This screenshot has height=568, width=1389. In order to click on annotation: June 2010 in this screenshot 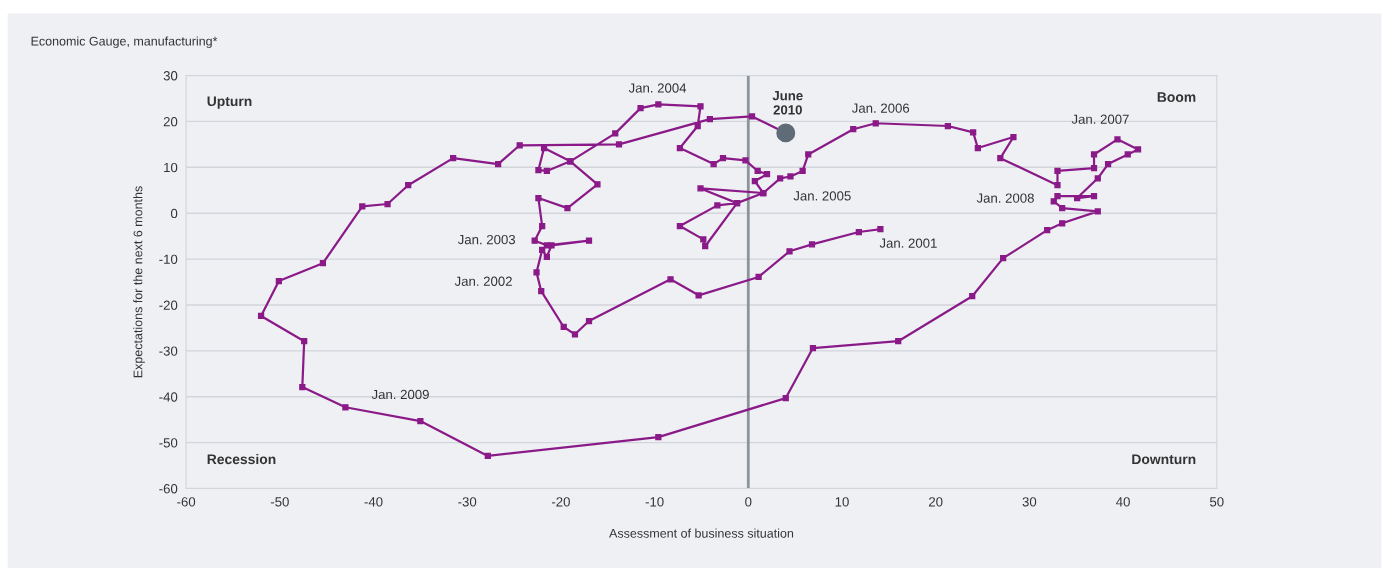, I will do `click(787, 103)`.